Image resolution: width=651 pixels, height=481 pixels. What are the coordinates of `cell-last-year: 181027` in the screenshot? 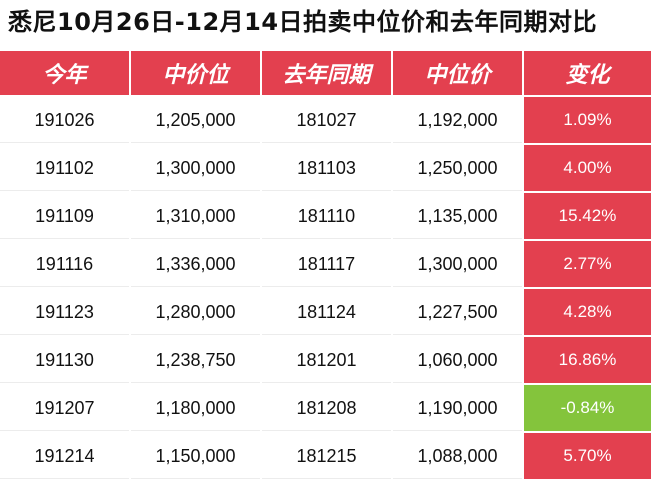 It's located at (327, 121).